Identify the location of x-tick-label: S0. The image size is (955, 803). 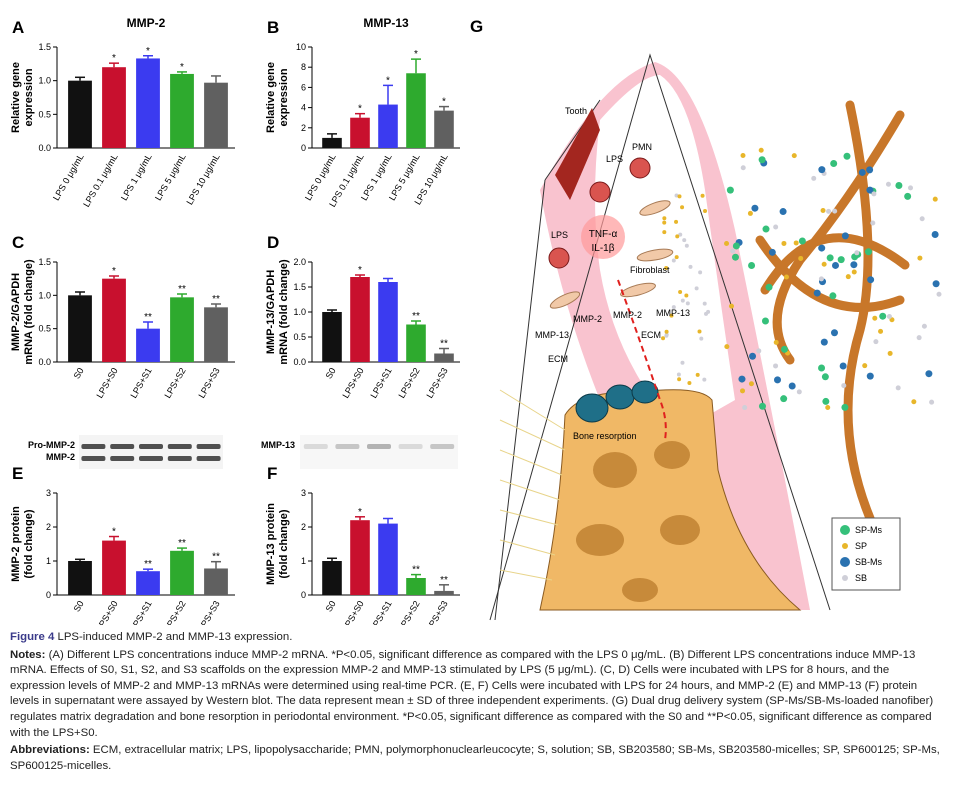
(331, 373).